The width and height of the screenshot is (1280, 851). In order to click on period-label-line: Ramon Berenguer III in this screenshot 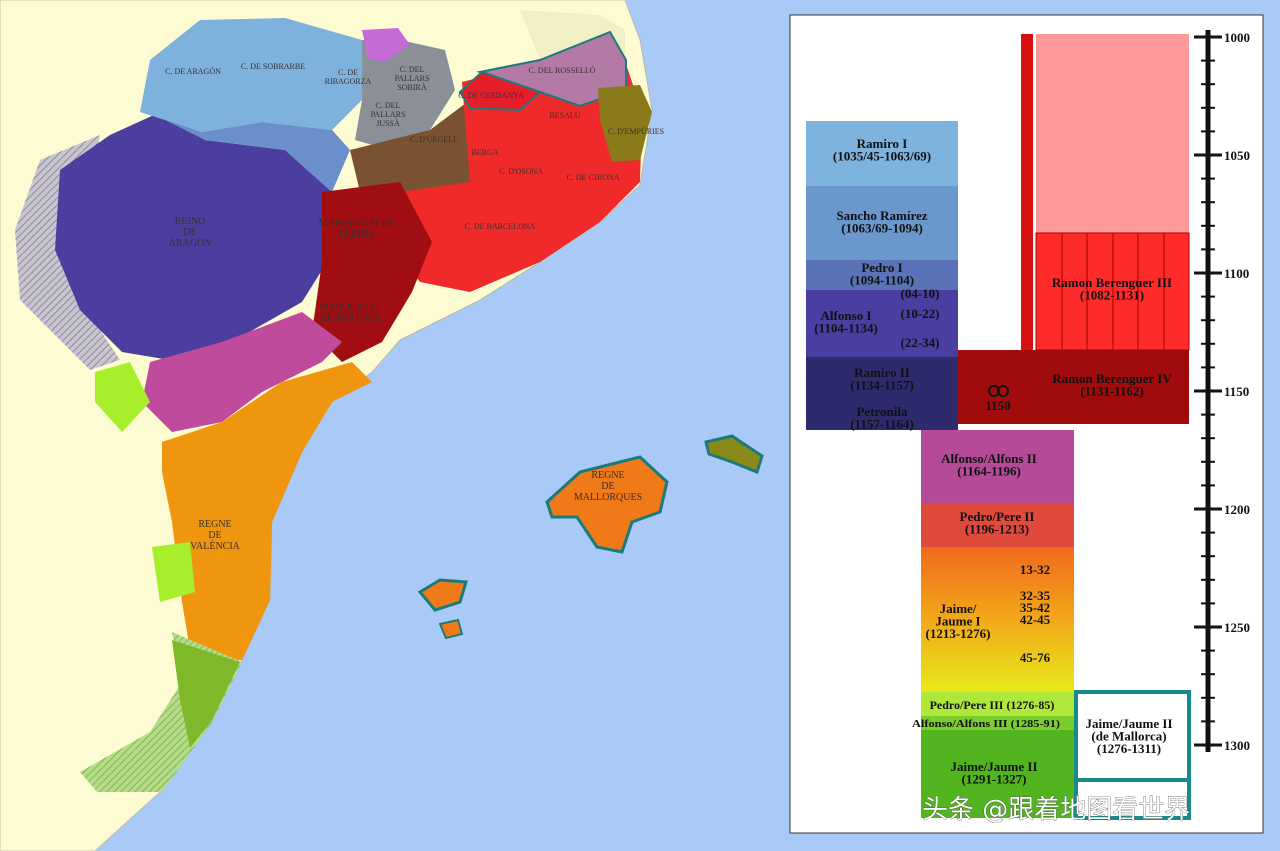, I will do `click(1112, 282)`.